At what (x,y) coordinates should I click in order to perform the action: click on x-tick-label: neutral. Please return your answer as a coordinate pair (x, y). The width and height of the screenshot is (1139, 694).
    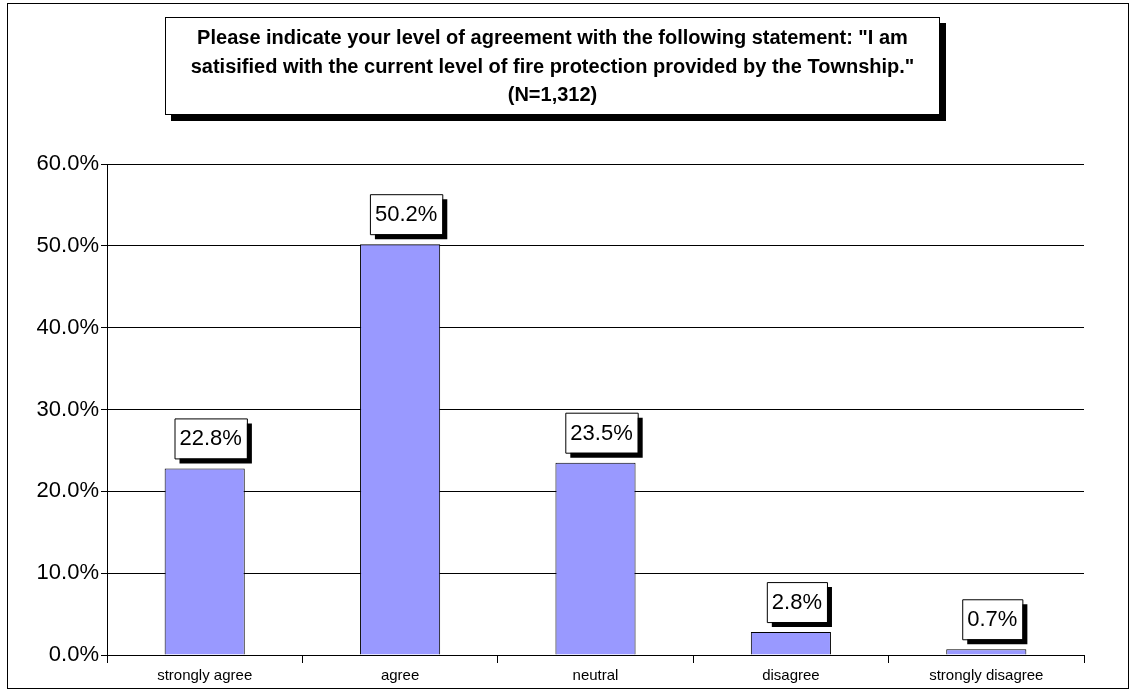
    Looking at the image, I should click on (595, 675).